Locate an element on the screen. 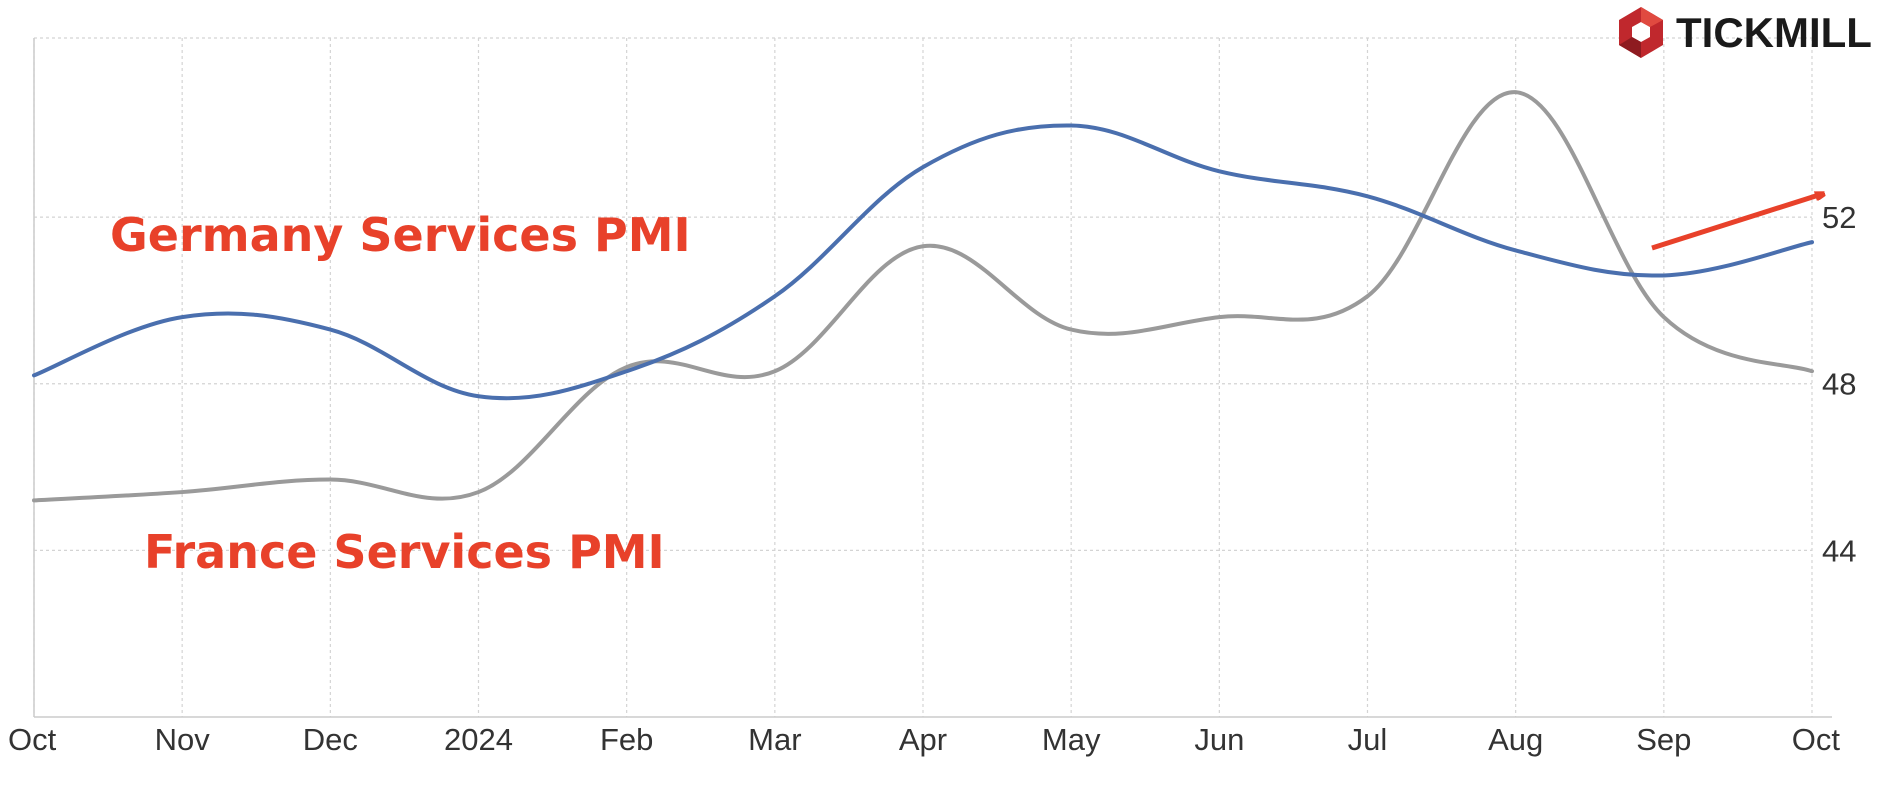 The image size is (1882, 802). y-tick-label: 44 is located at coordinates (1839, 550).